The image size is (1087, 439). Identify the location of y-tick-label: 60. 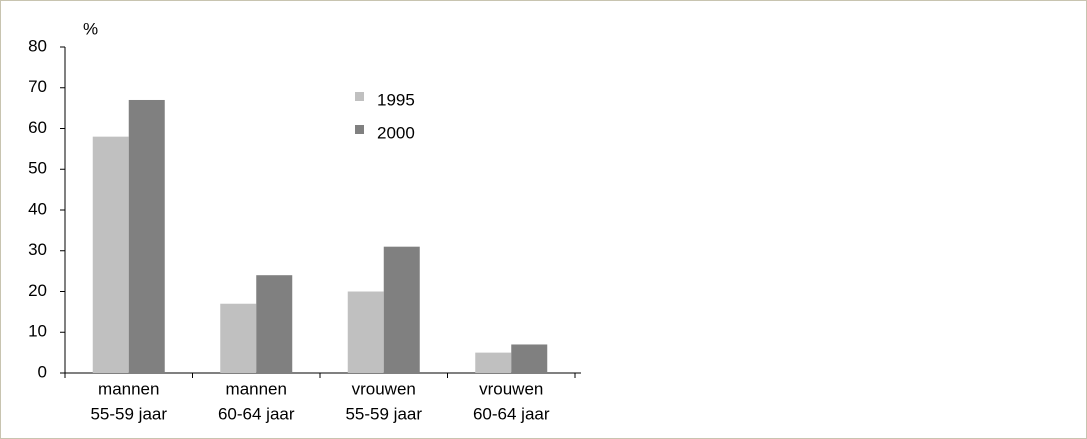
(37, 127).